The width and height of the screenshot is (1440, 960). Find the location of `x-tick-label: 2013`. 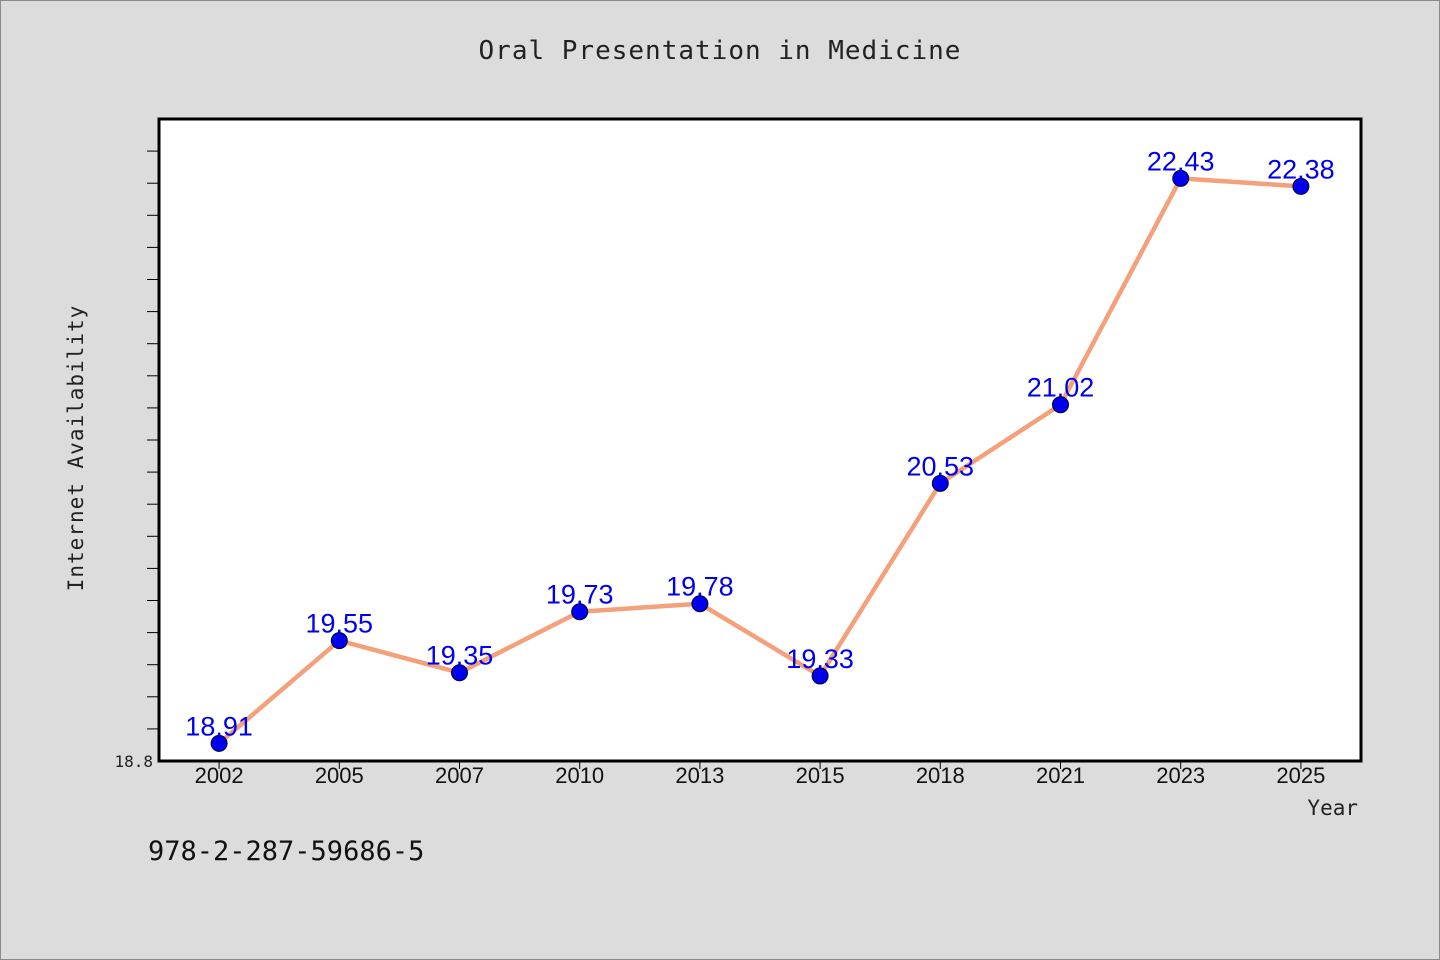

x-tick-label: 2013 is located at coordinates (699, 775).